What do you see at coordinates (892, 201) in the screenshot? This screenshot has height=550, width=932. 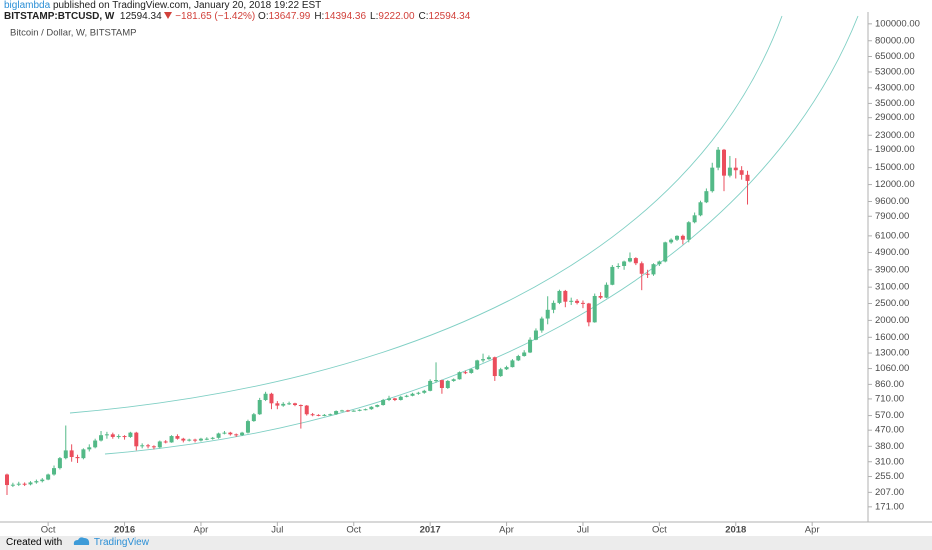 I see `y-tick-label: 9600.00` at bounding box center [892, 201].